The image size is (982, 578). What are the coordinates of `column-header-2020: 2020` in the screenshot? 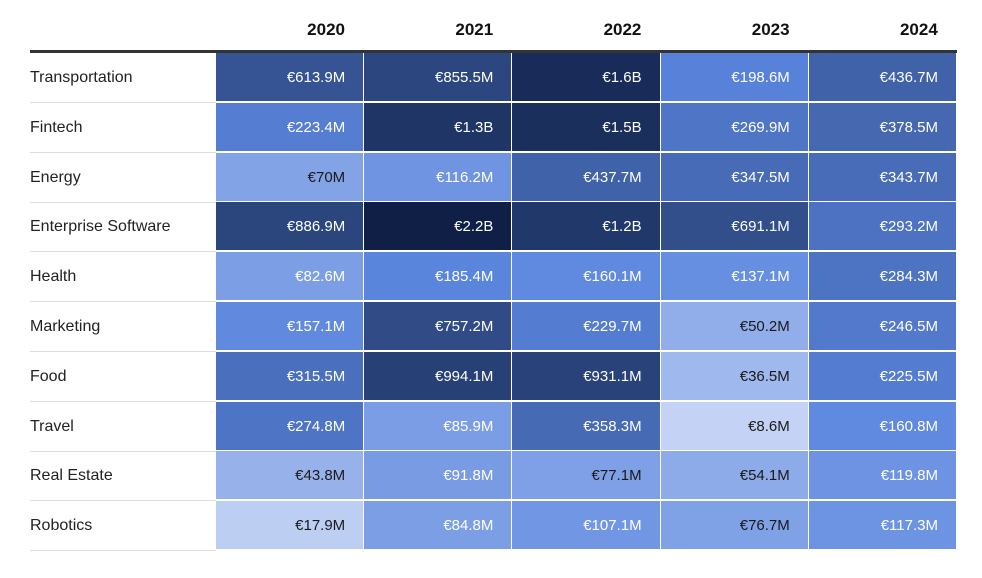 It's located at (326, 29).